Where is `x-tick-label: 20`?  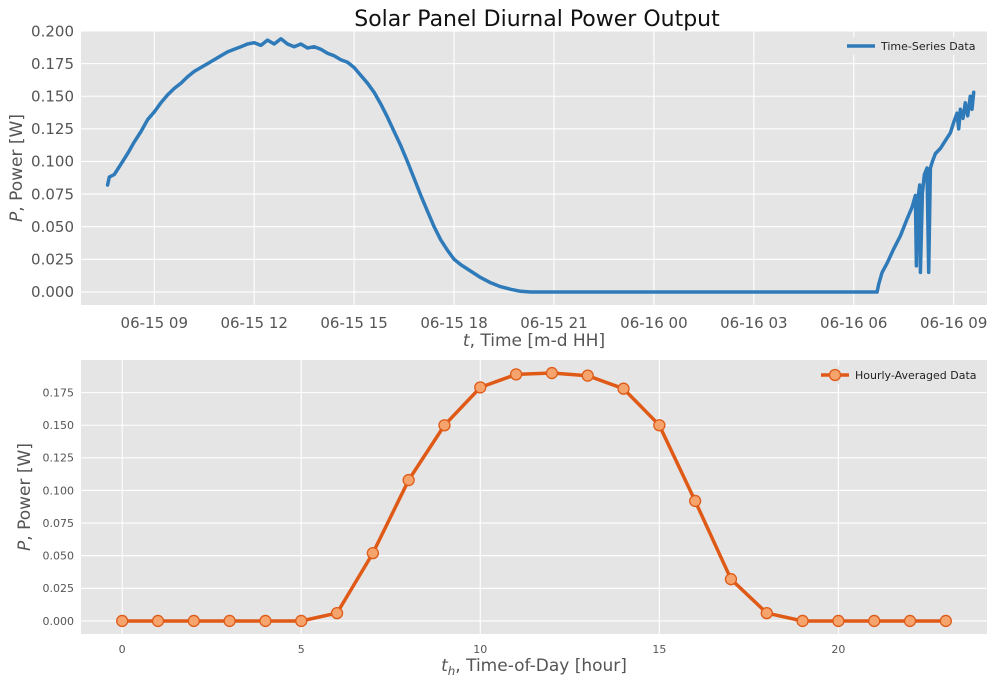 x-tick-label: 20 is located at coordinates (838, 649).